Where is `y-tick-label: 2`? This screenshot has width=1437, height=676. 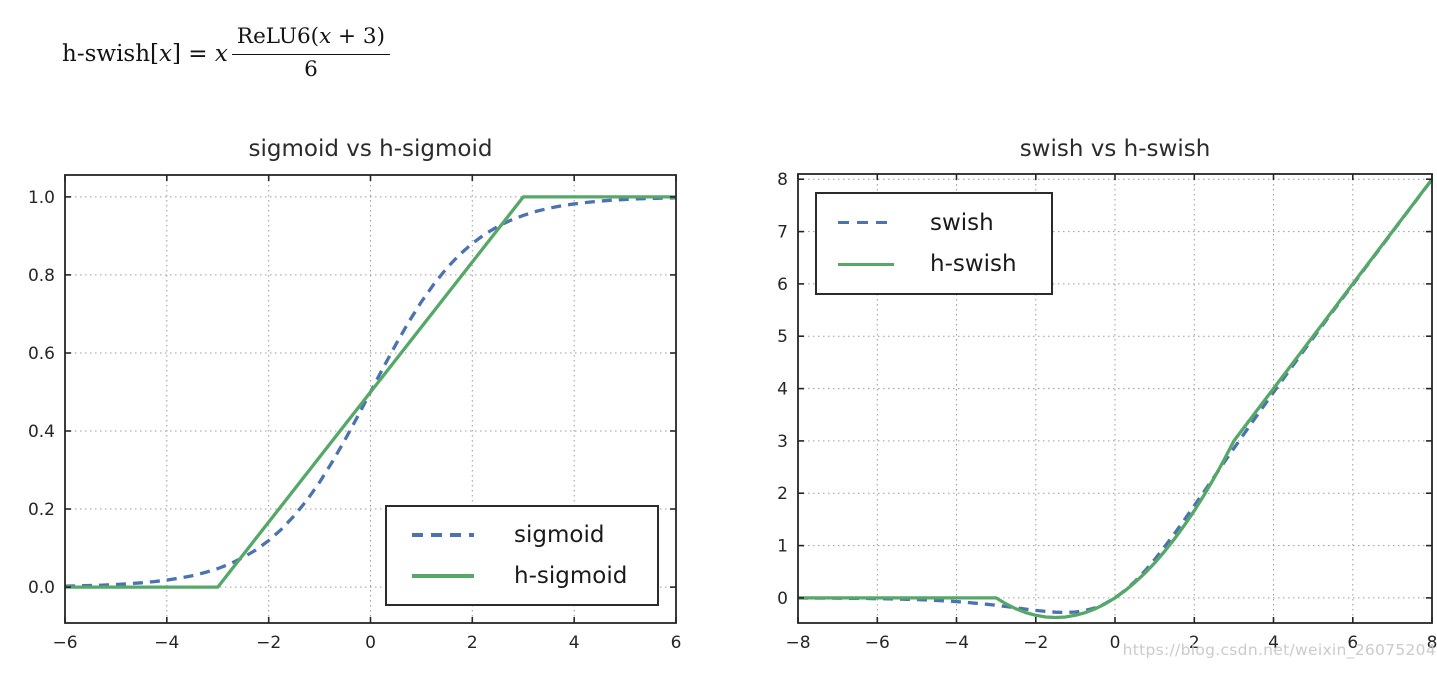
y-tick-label: 2 is located at coordinates (782, 494).